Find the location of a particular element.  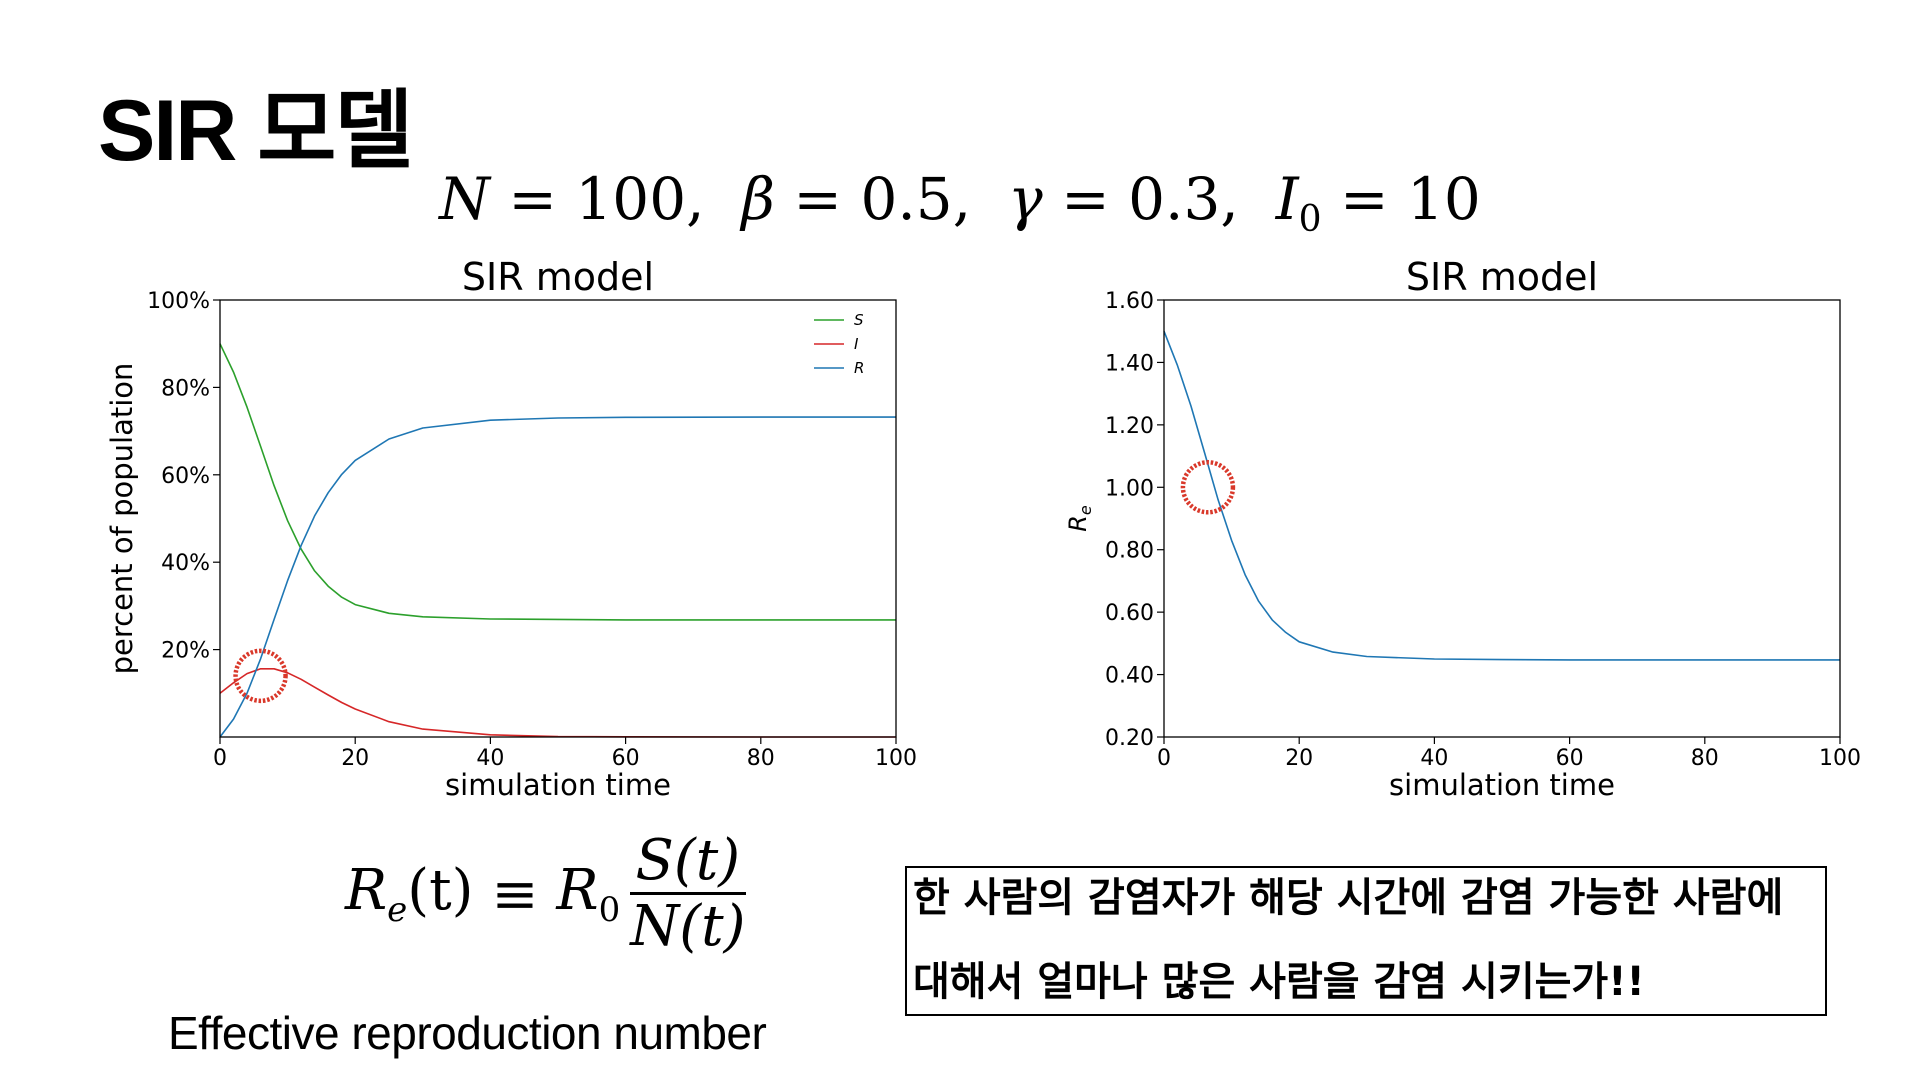

param-beta-value: 0.5 is located at coordinates (906, 199).